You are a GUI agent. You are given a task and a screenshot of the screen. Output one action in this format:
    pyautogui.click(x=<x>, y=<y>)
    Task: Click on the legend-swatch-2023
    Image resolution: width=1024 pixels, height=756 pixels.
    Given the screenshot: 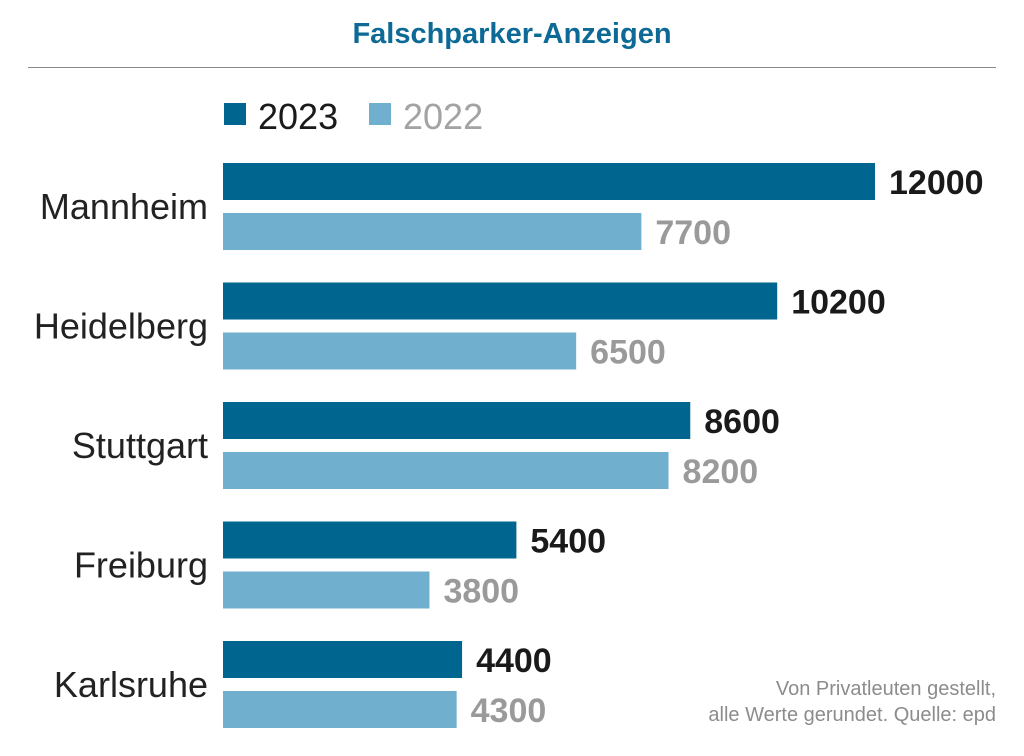 What is the action you would take?
    pyautogui.click(x=235, y=114)
    